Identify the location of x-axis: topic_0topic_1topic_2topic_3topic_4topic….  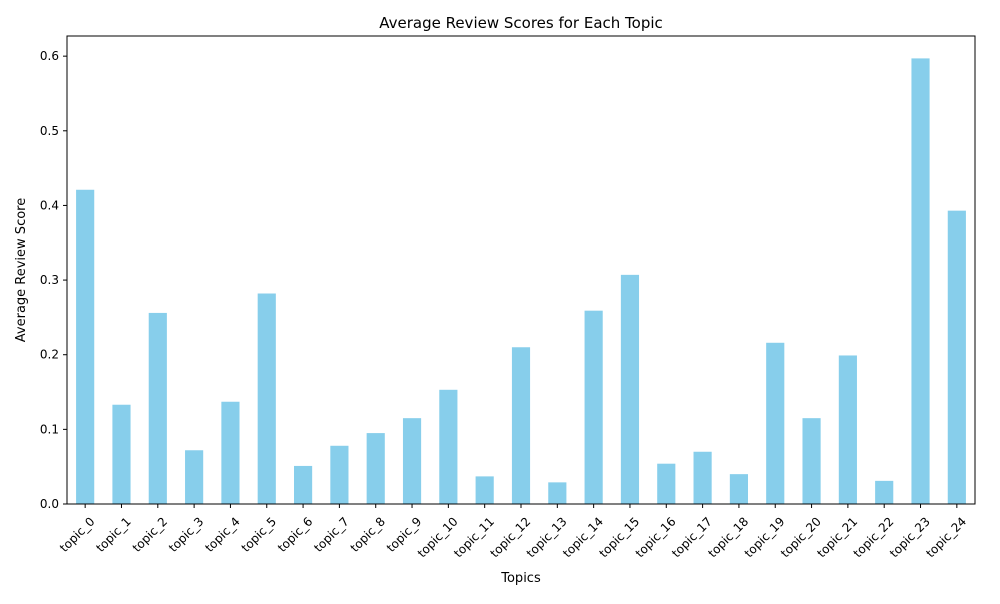
(513, 532).